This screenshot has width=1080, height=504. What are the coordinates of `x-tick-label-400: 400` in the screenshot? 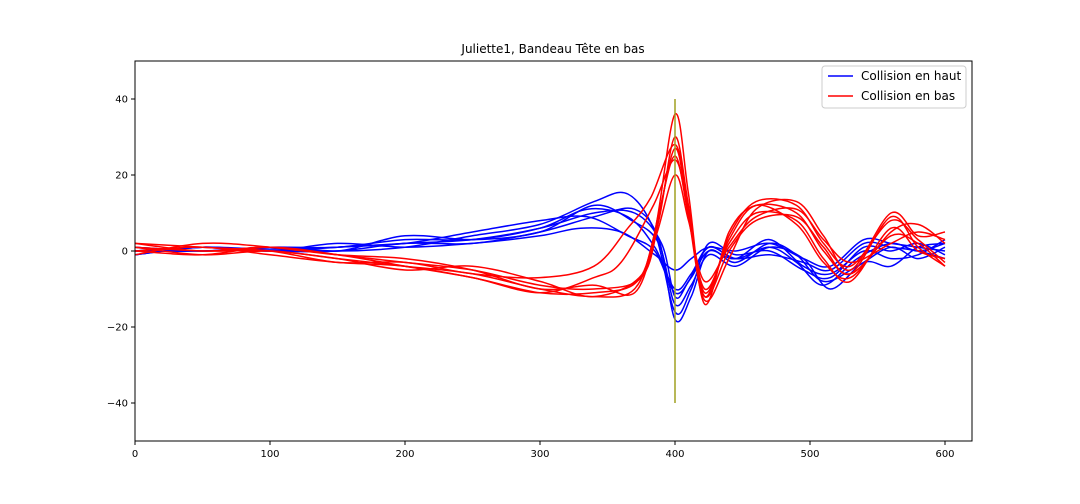 It's located at (674, 454).